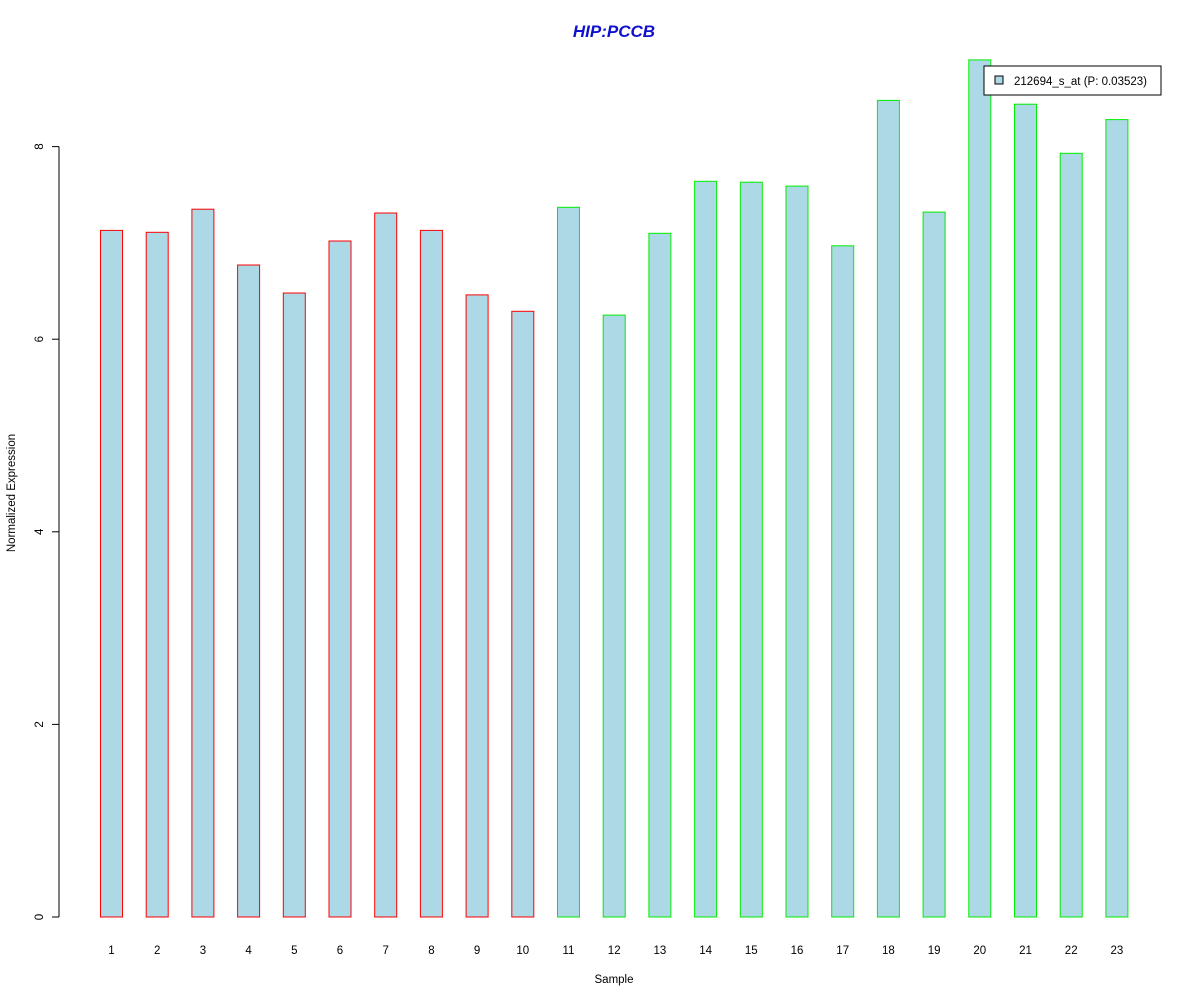 The height and width of the screenshot is (1000, 1200). What do you see at coordinates (522, 951) in the screenshot?
I see `x-tick-label: 10` at bounding box center [522, 951].